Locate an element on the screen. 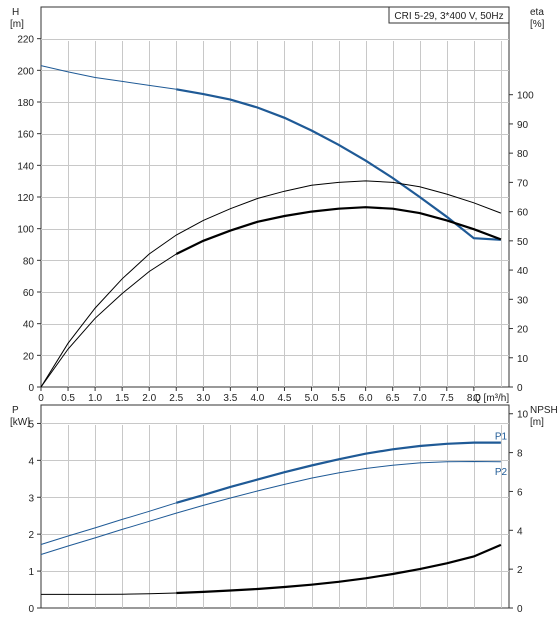 The image size is (560, 625). left-tick-label: 40 is located at coordinates (29, 325).